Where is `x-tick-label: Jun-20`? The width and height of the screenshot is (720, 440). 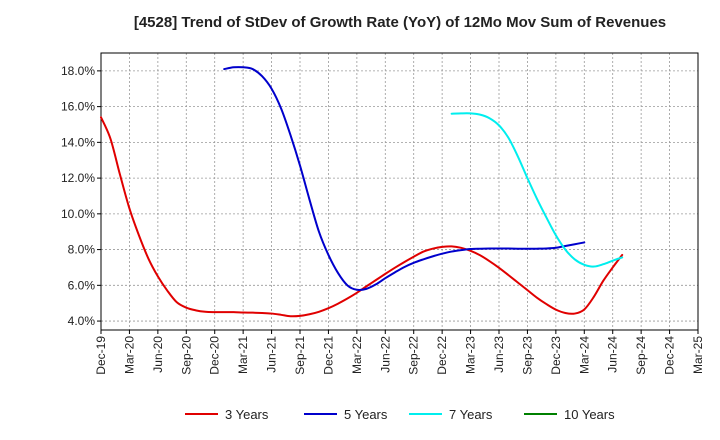 x-tick-label: Jun-20 is located at coordinates (158, 354).